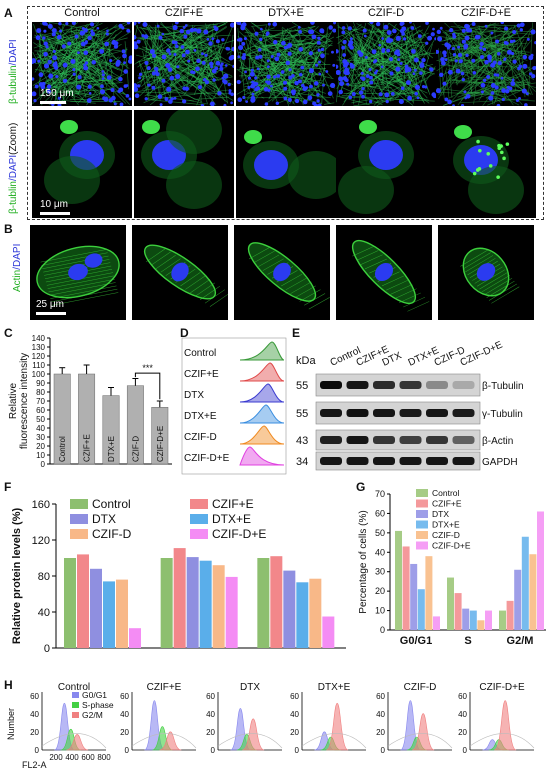 This screenshot has width=550, height=772. What do you see at coordinates (398, 440) in the screenshot?
I see `blot-strip` at bounding box center [398, 440].